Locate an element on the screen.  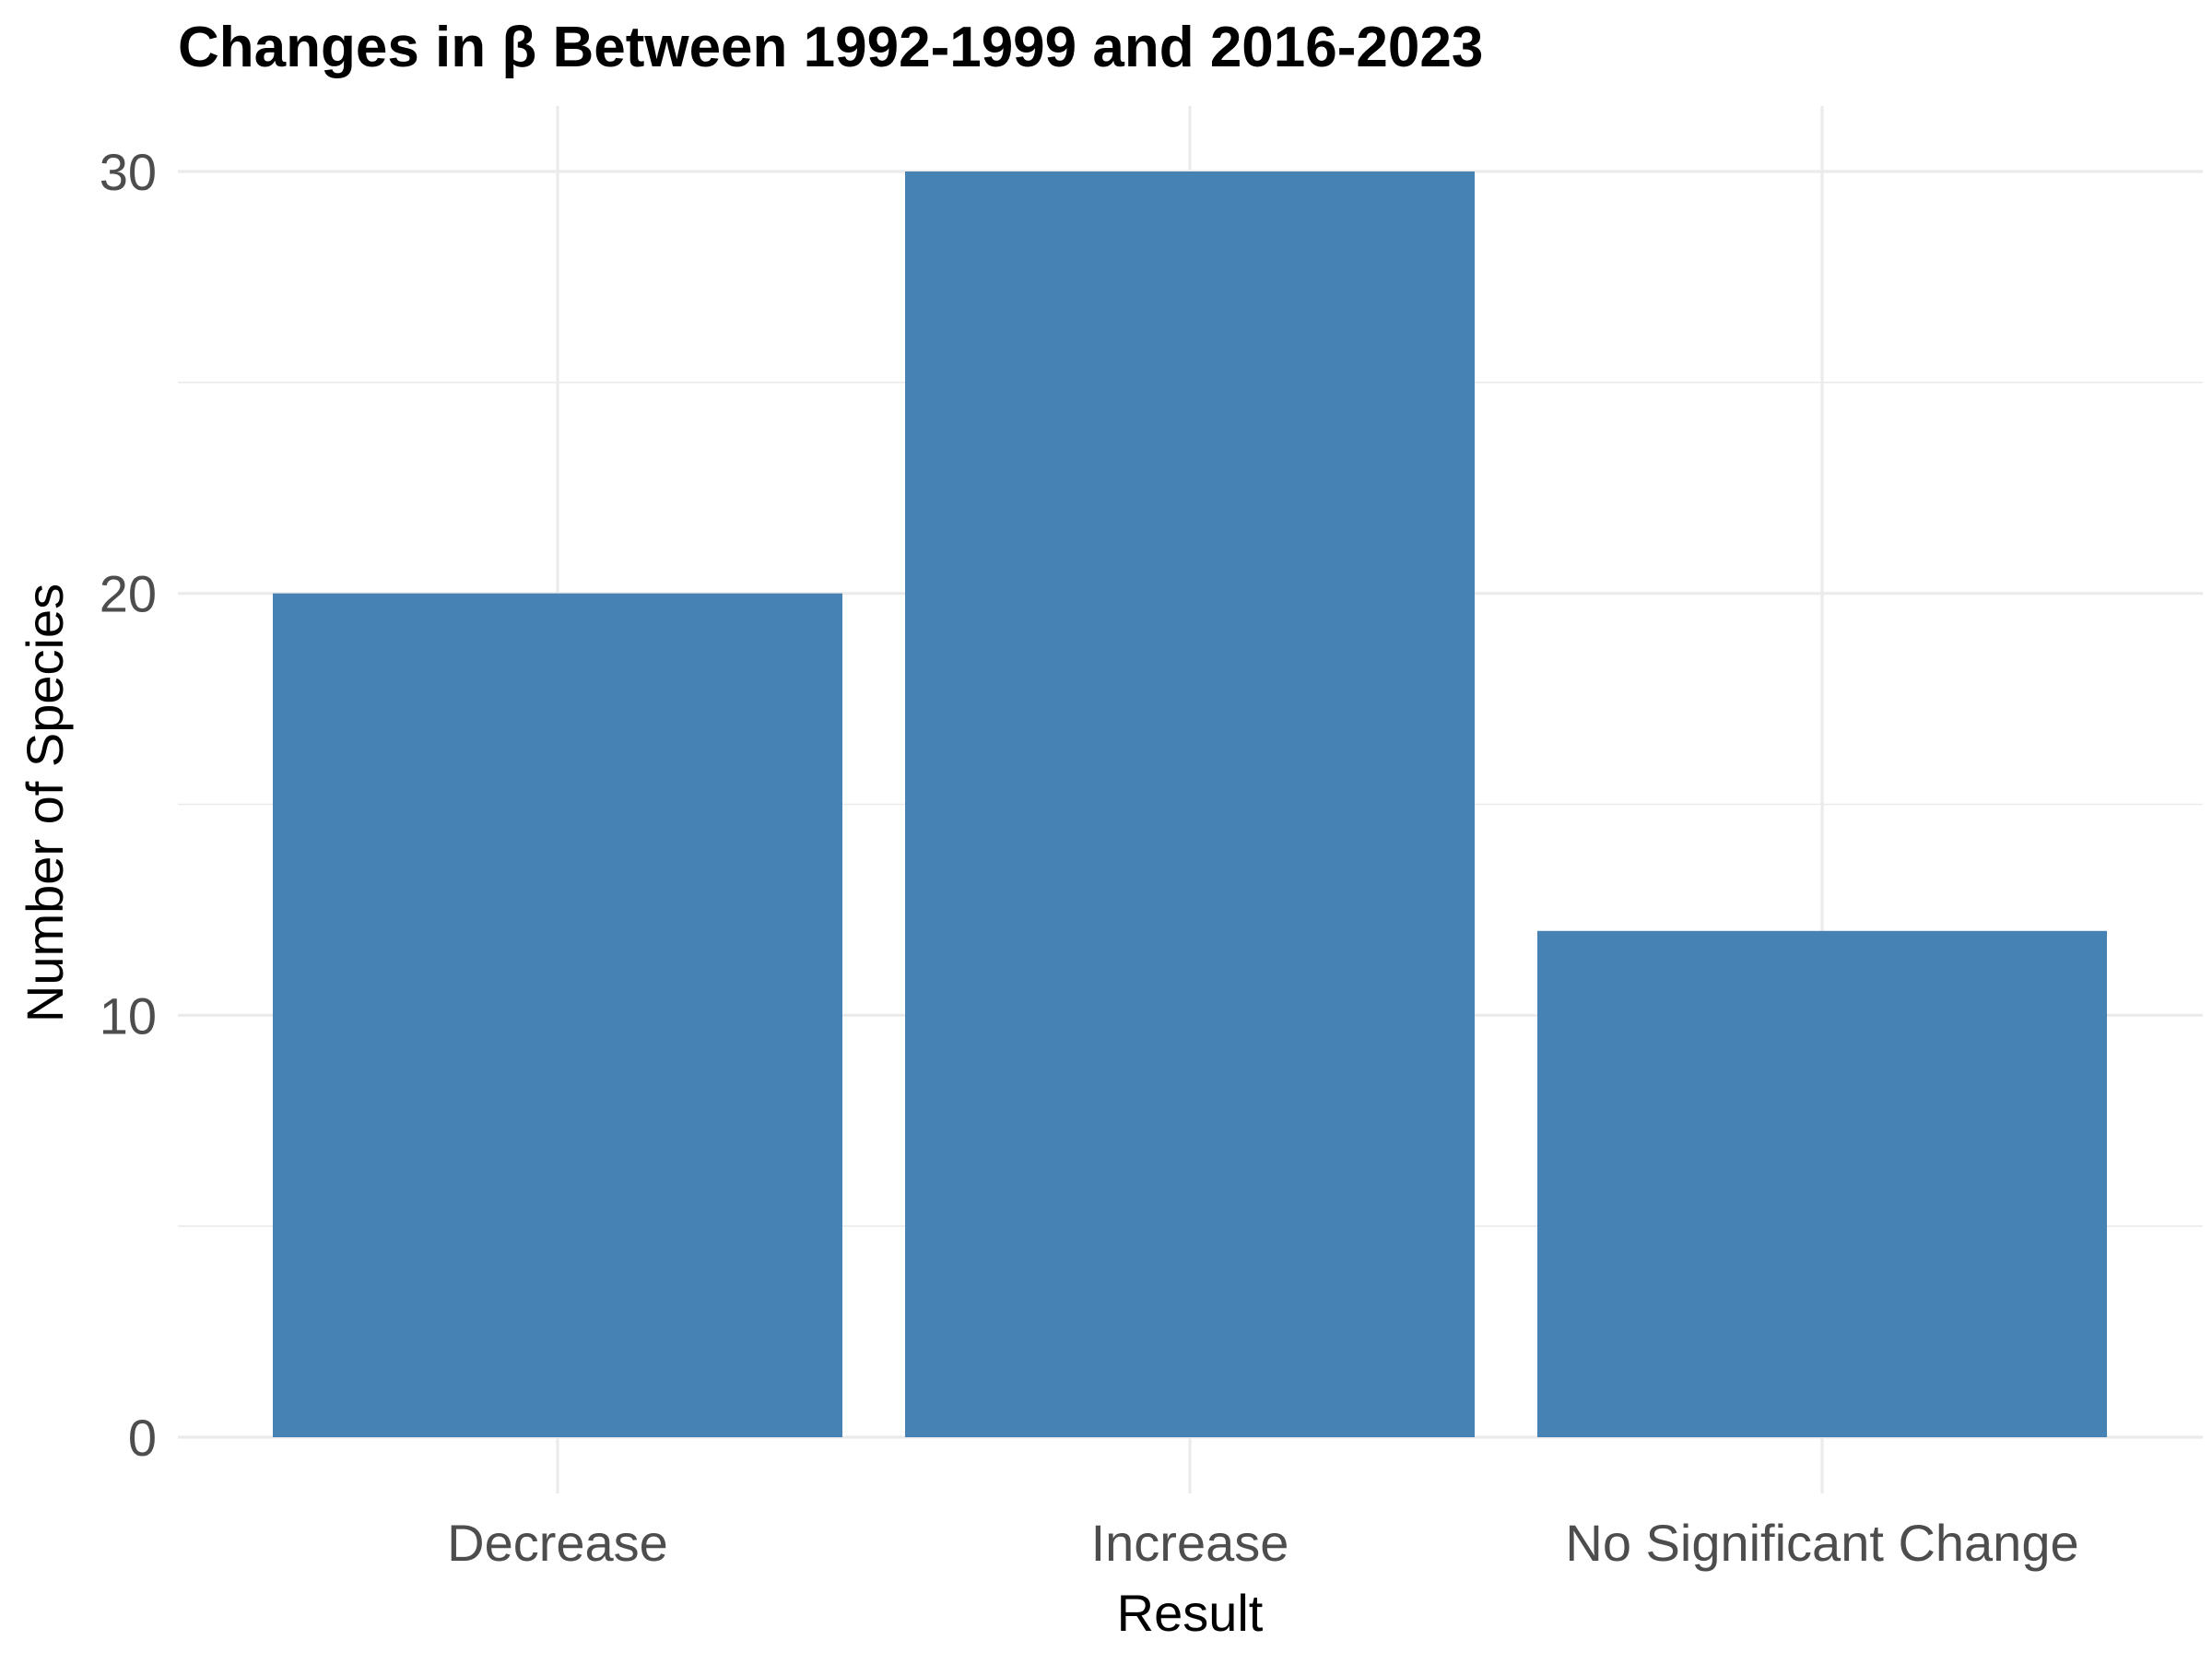
y-tick-label: 0 is located at coordinates (142, 1438).